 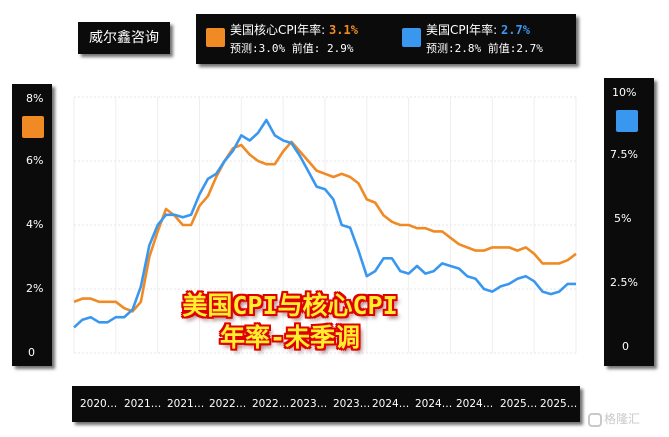 What do you see at coordinates (343, 30) in the screenshot?
I see `legend-core-actual: 3.1%` at bounding box center [343, 30].